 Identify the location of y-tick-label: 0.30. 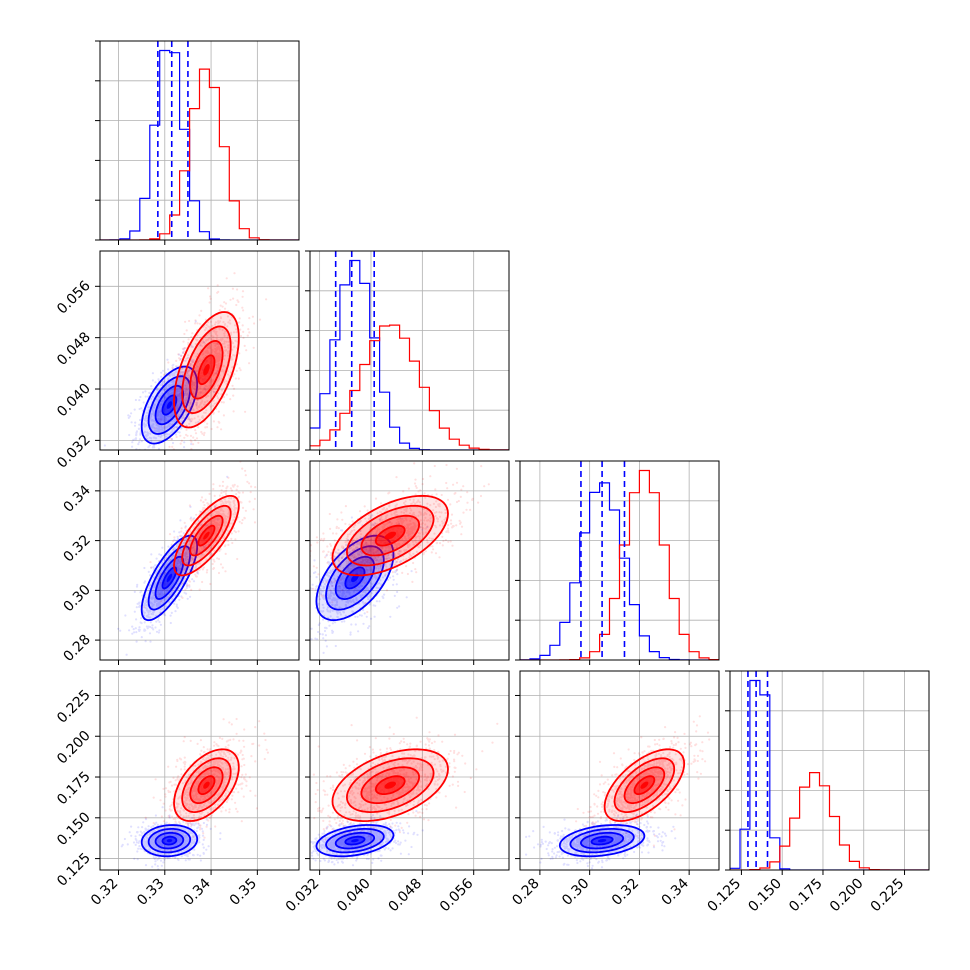
(76, 598).